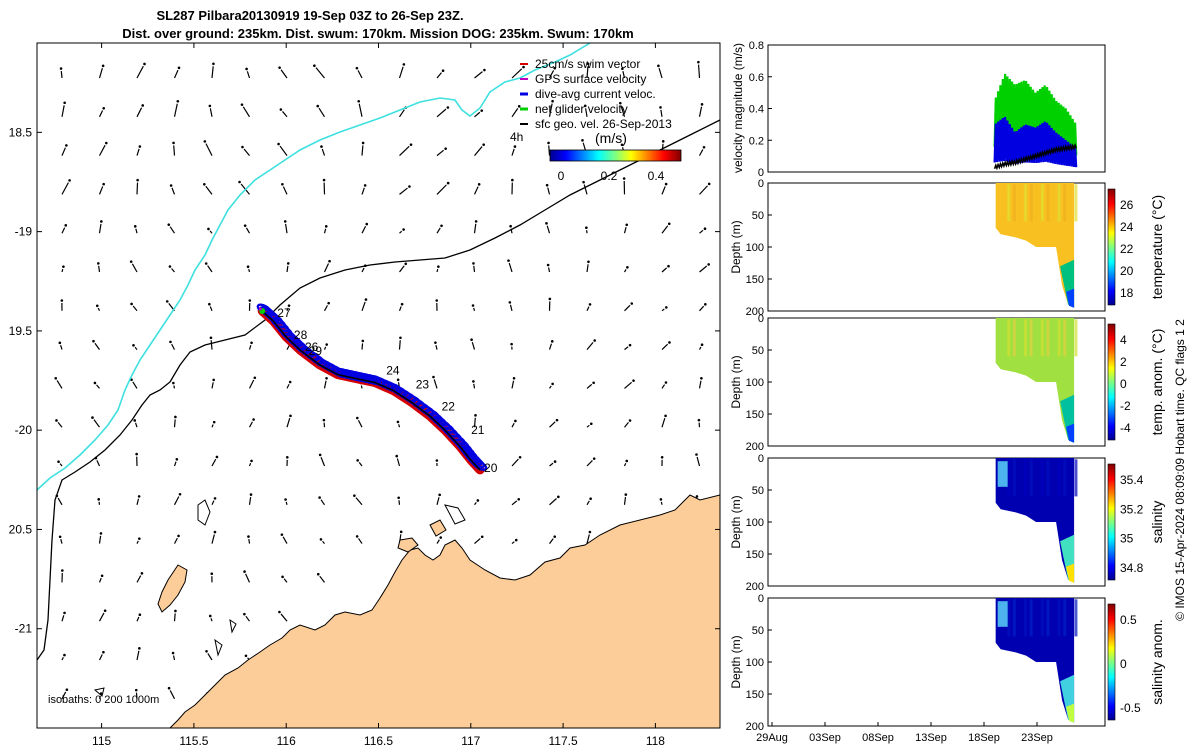  What do you see at coordinates (478, 430) in the screenshot?
I see `day-label-21: 21` at bounding box center [478, 430].